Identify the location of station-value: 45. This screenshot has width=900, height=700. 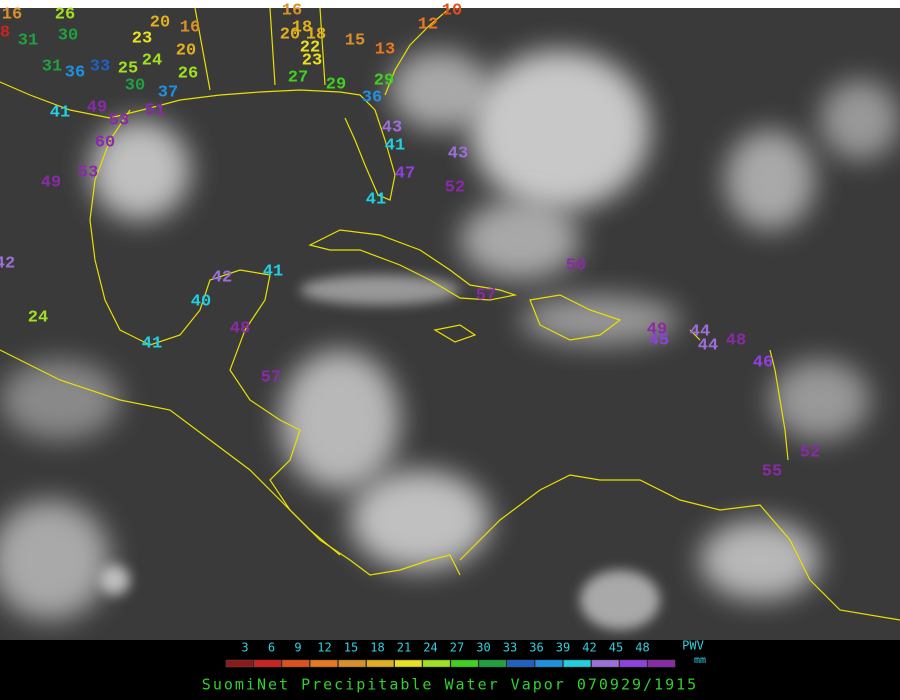
(659, 340).